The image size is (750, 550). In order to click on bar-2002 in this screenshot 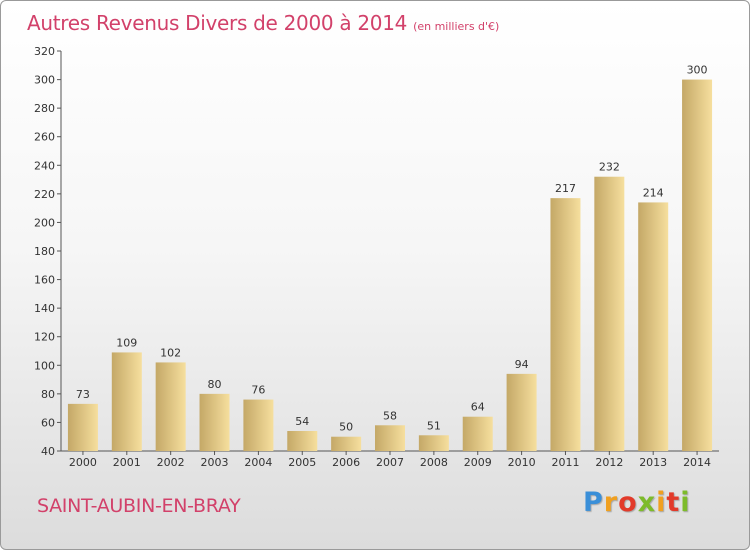, I will do `click(170, 406)`.